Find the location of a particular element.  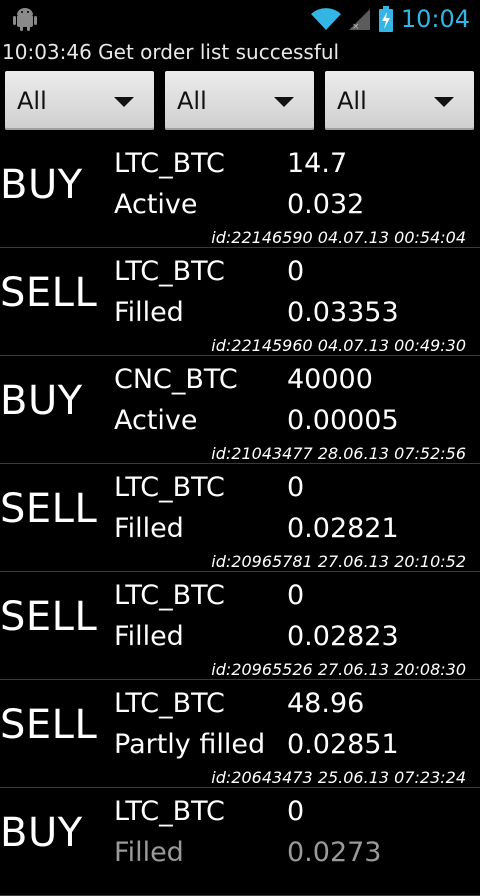

android-debug-icon is located at coordinates (25, 19).